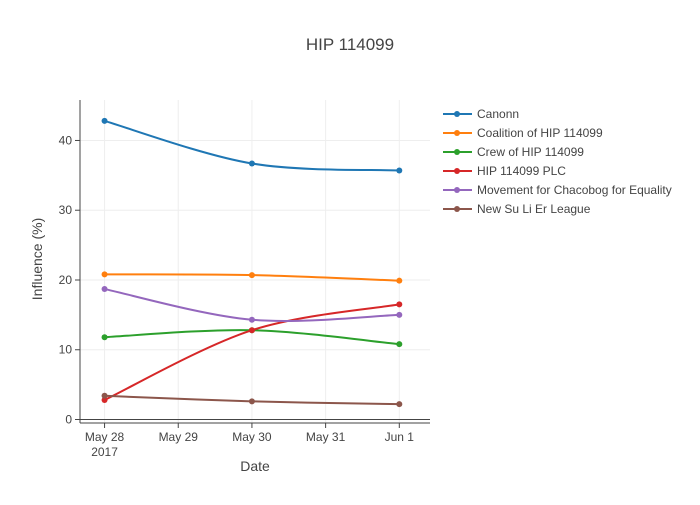 The height and width of the screenshot is (505, 700). What do you see at coordinates (530, 152) in the screenshot?
I see `legend-label: Crew of HIP 114099` at bounding box center [530, 152].